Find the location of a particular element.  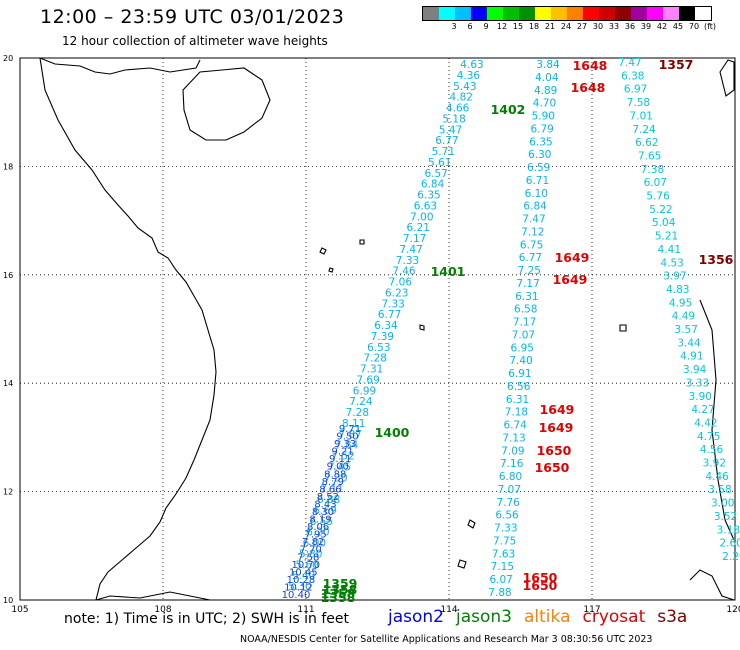

swh-value: 7.25 is located at coordinates (529, 271).